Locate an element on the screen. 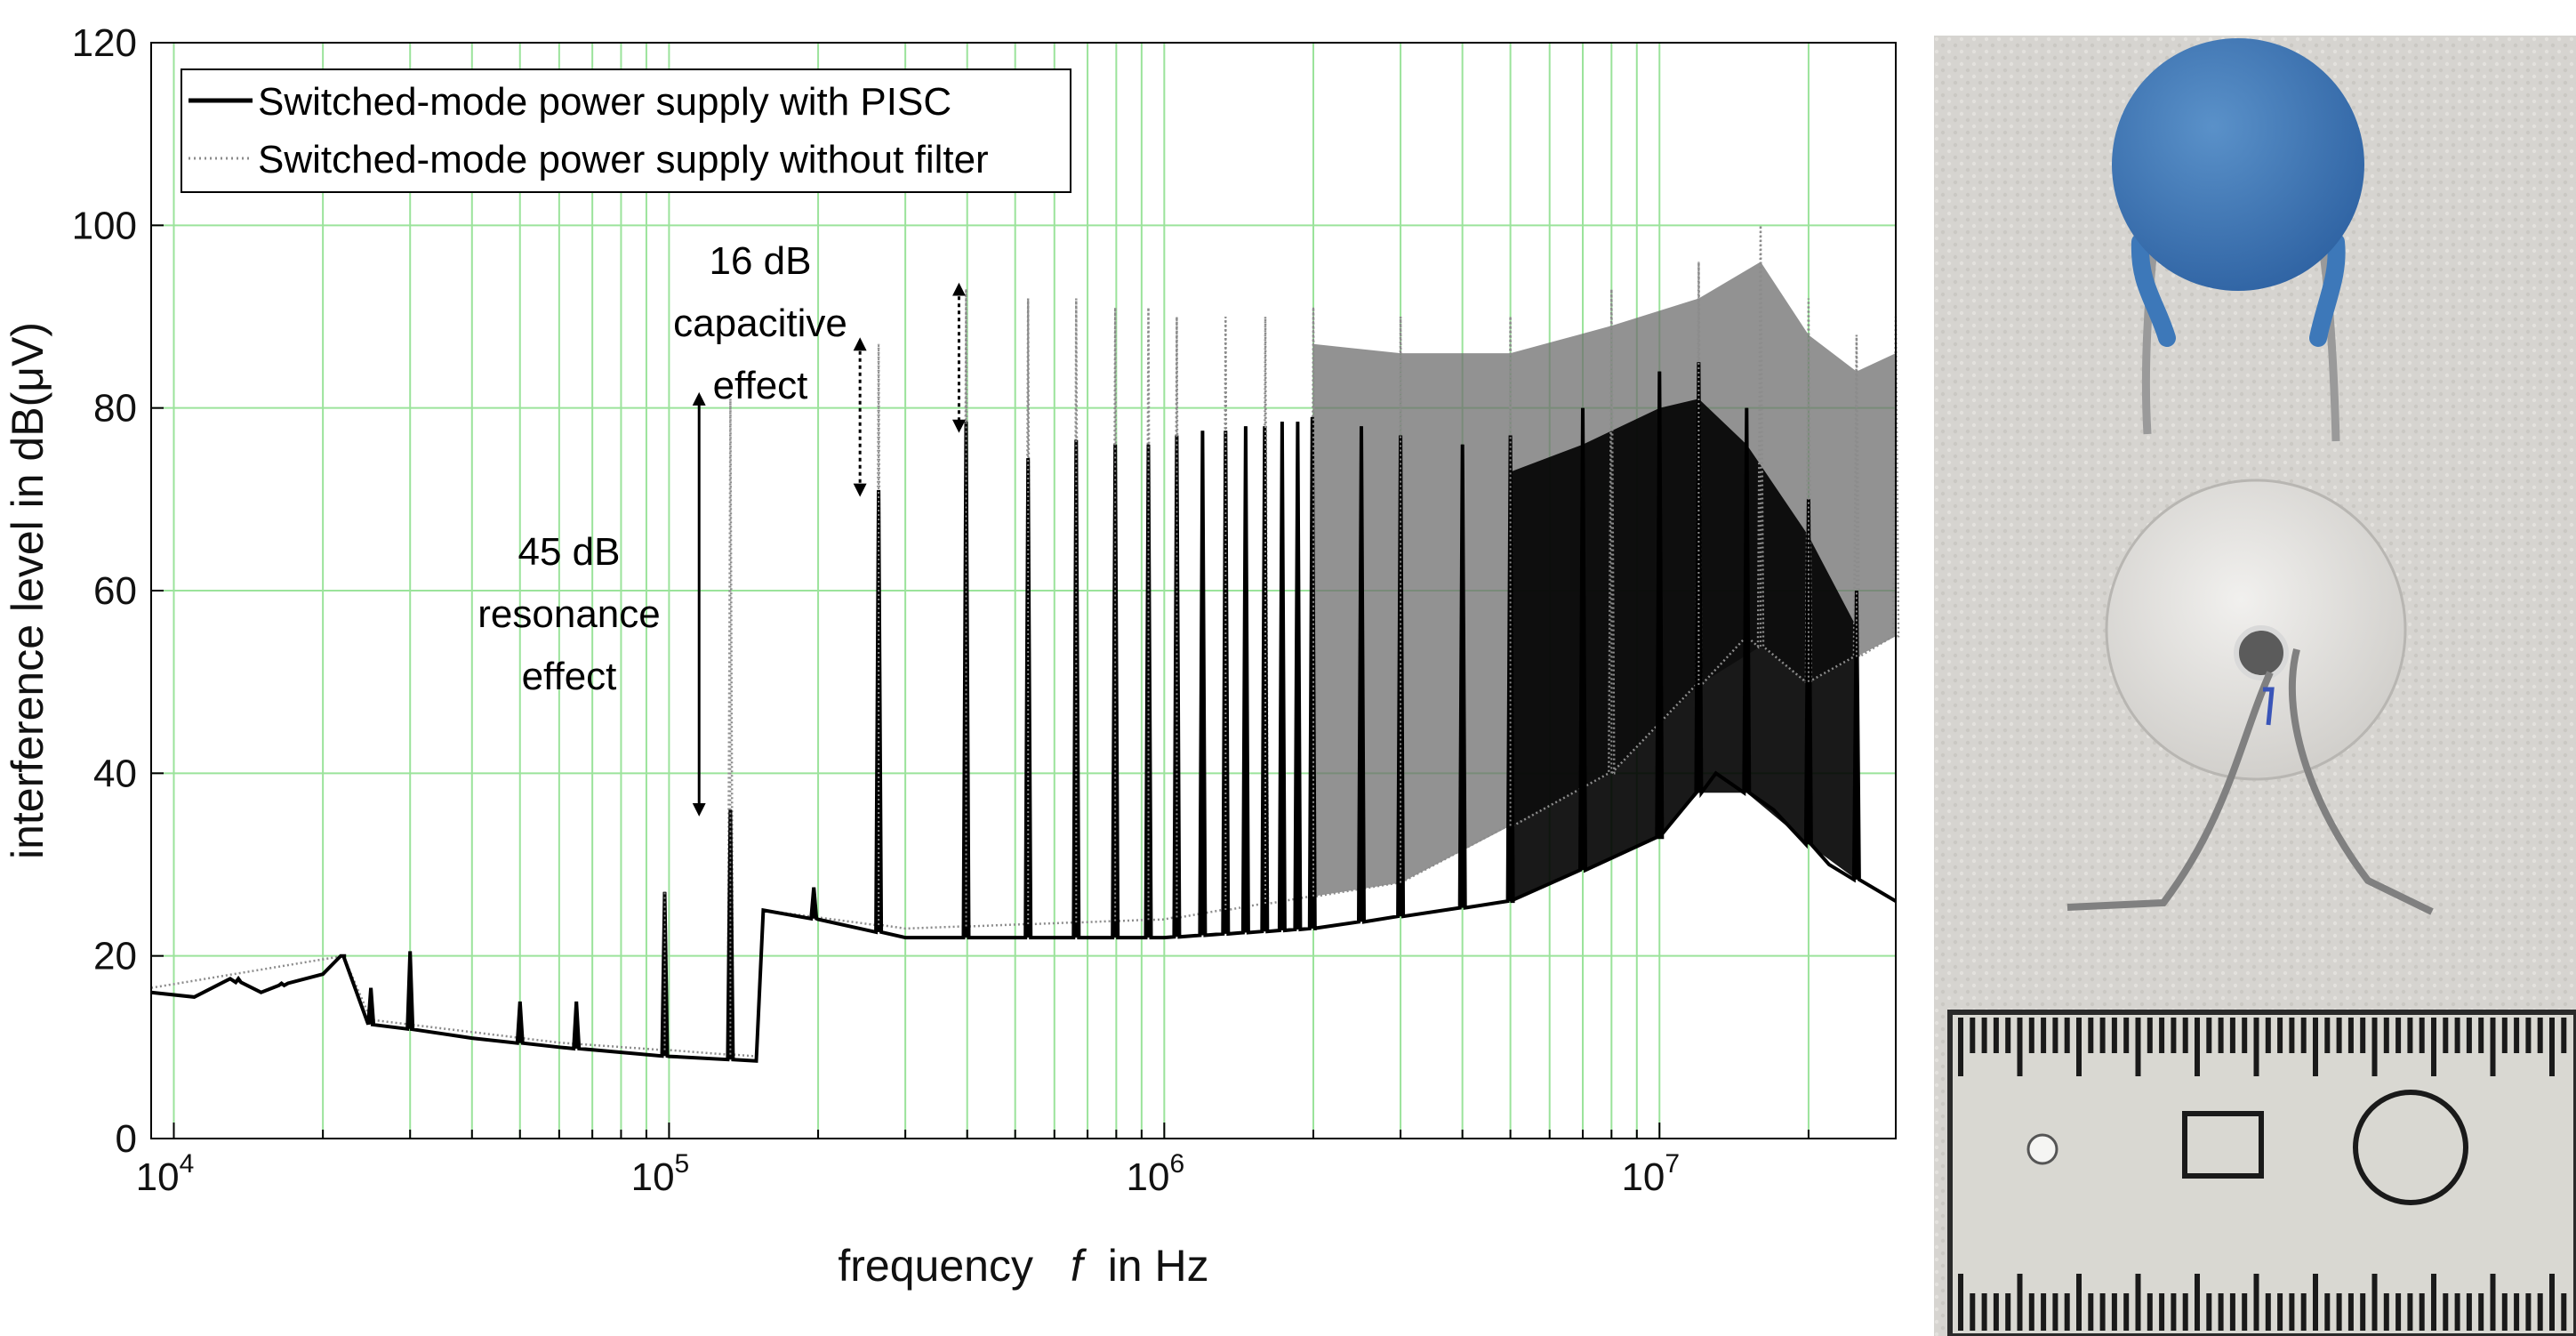  annotation-resonance-line-1: 45 dB is located at coordinates (569, 552).